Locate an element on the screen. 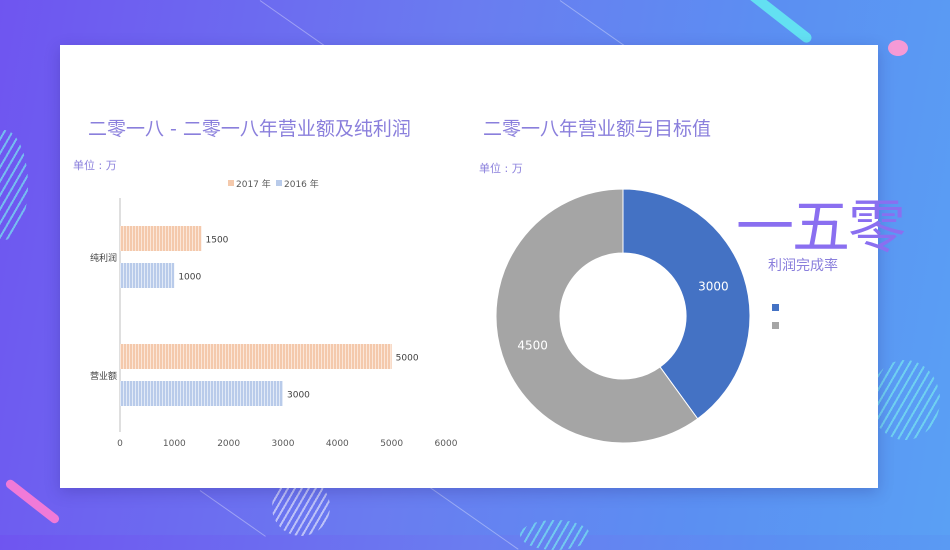 This screenshot has height=550, width=950. bar-value-label: 5000 is located at coordinates (407, 359).